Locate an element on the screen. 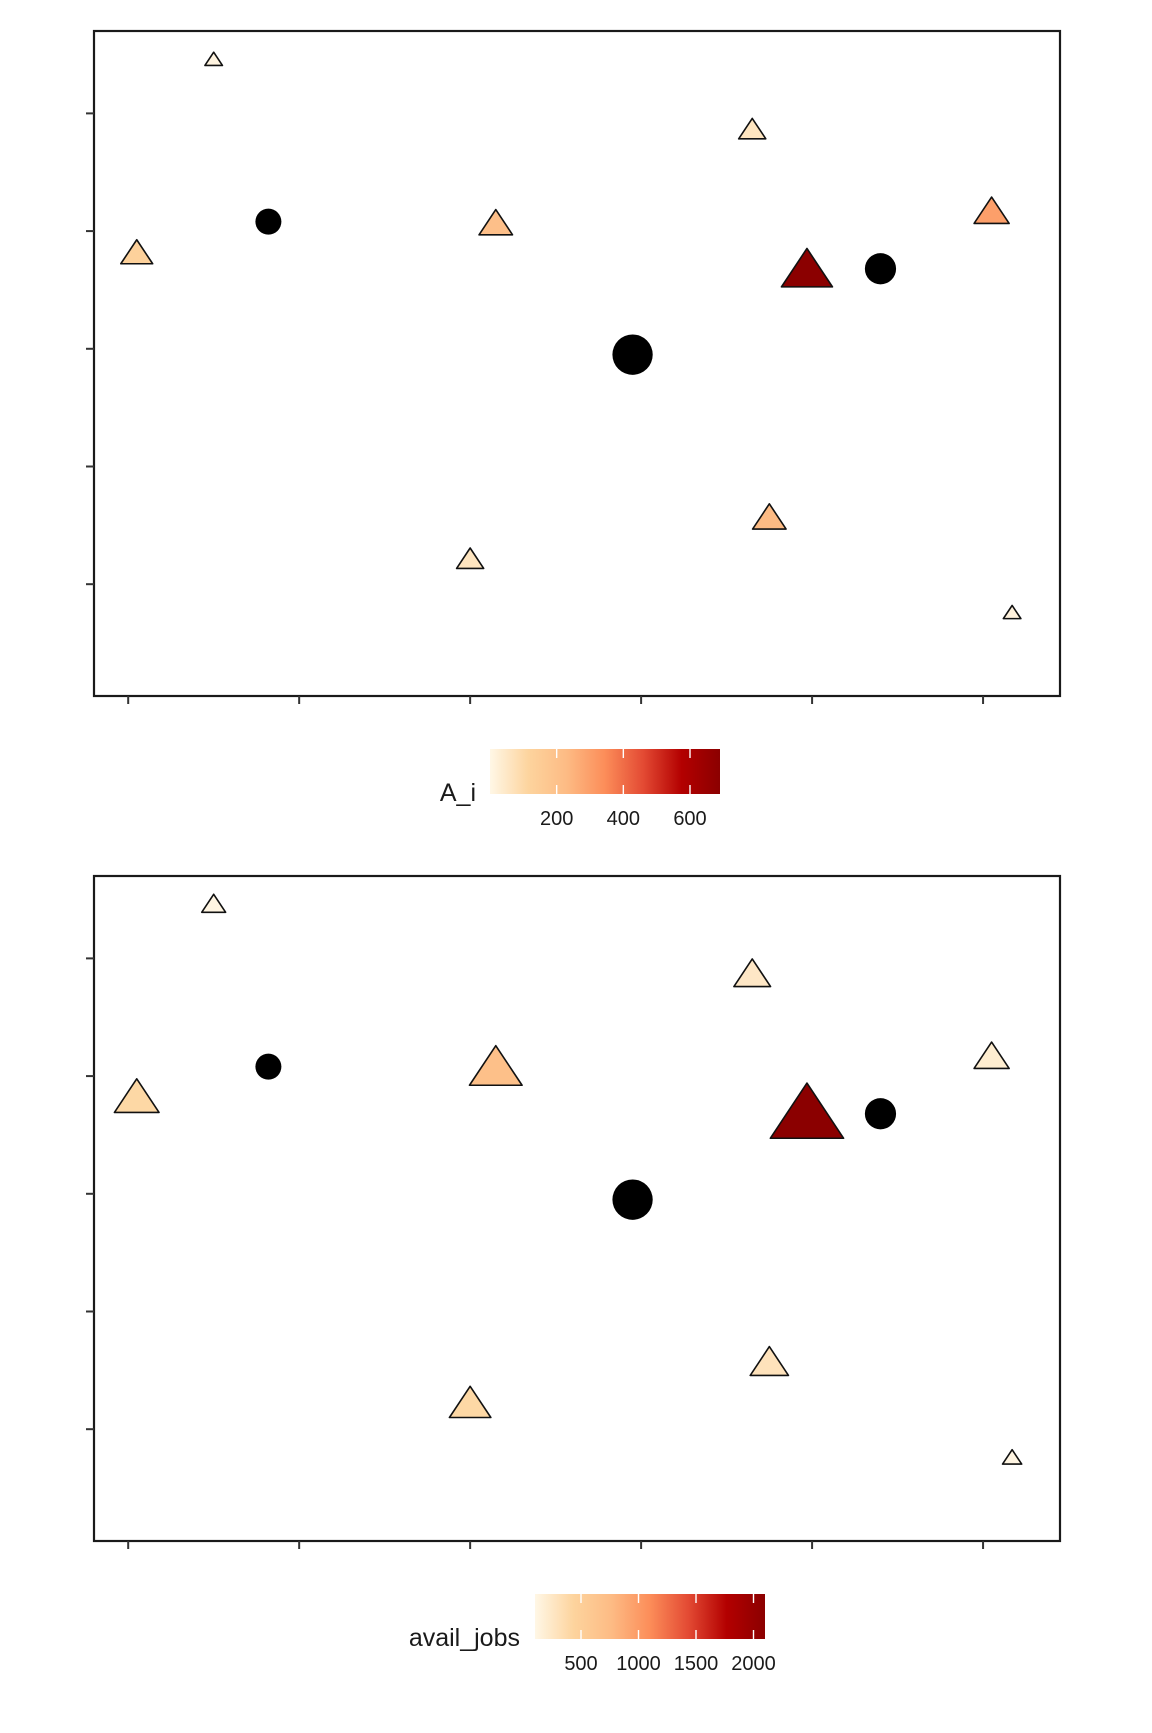 The height and width of the screenshot is (1733, 1152). colorbar-title: avail_jobs is located at coordinates (464, 1638).